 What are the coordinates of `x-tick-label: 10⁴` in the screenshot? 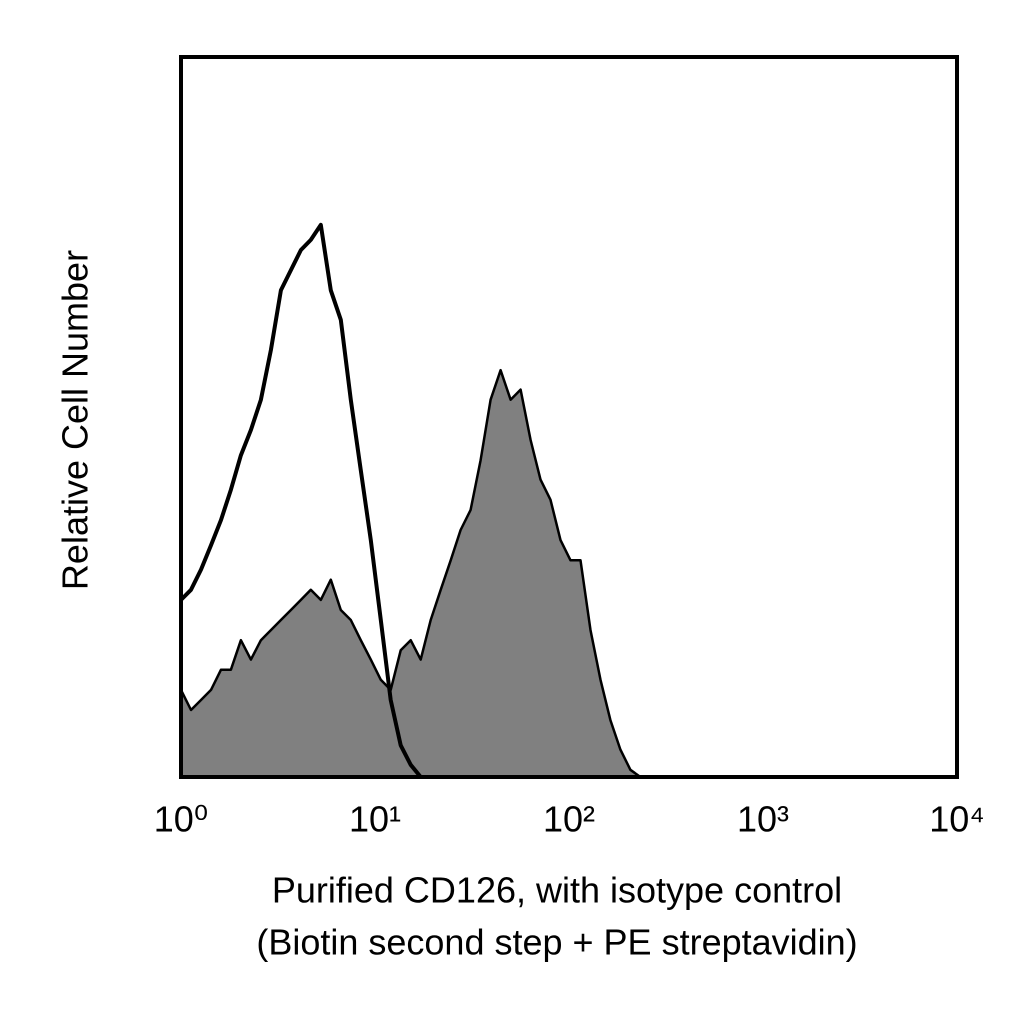 It's located at (957, 819).